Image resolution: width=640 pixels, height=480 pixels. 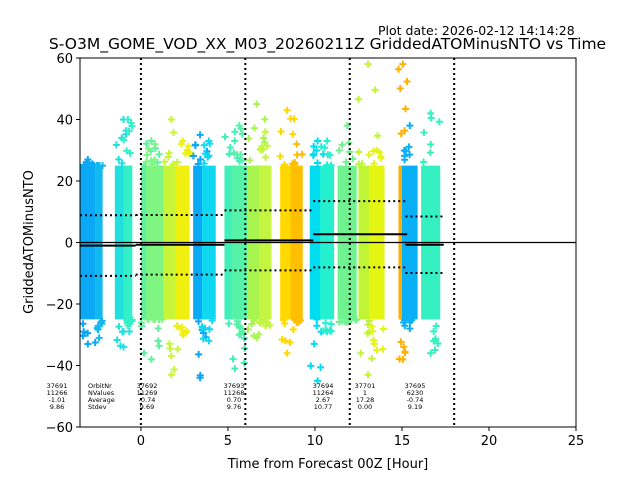 What do you see at coordinates (64, 59) in the screenshot?
I see `y-tick-label: 60` at bounding box center [64, 59].